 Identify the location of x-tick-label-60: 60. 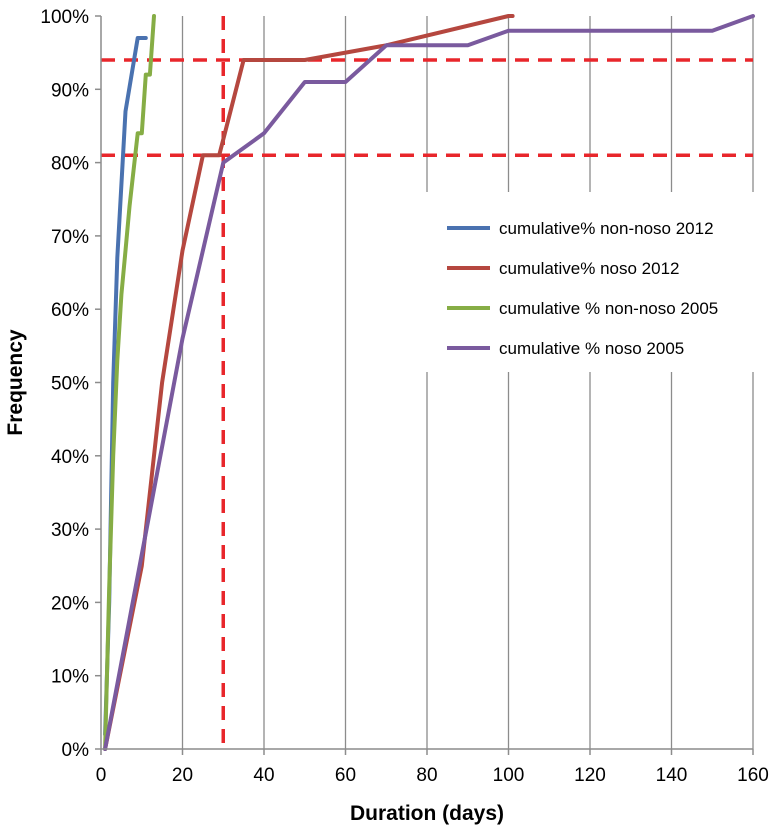
(345, 775).